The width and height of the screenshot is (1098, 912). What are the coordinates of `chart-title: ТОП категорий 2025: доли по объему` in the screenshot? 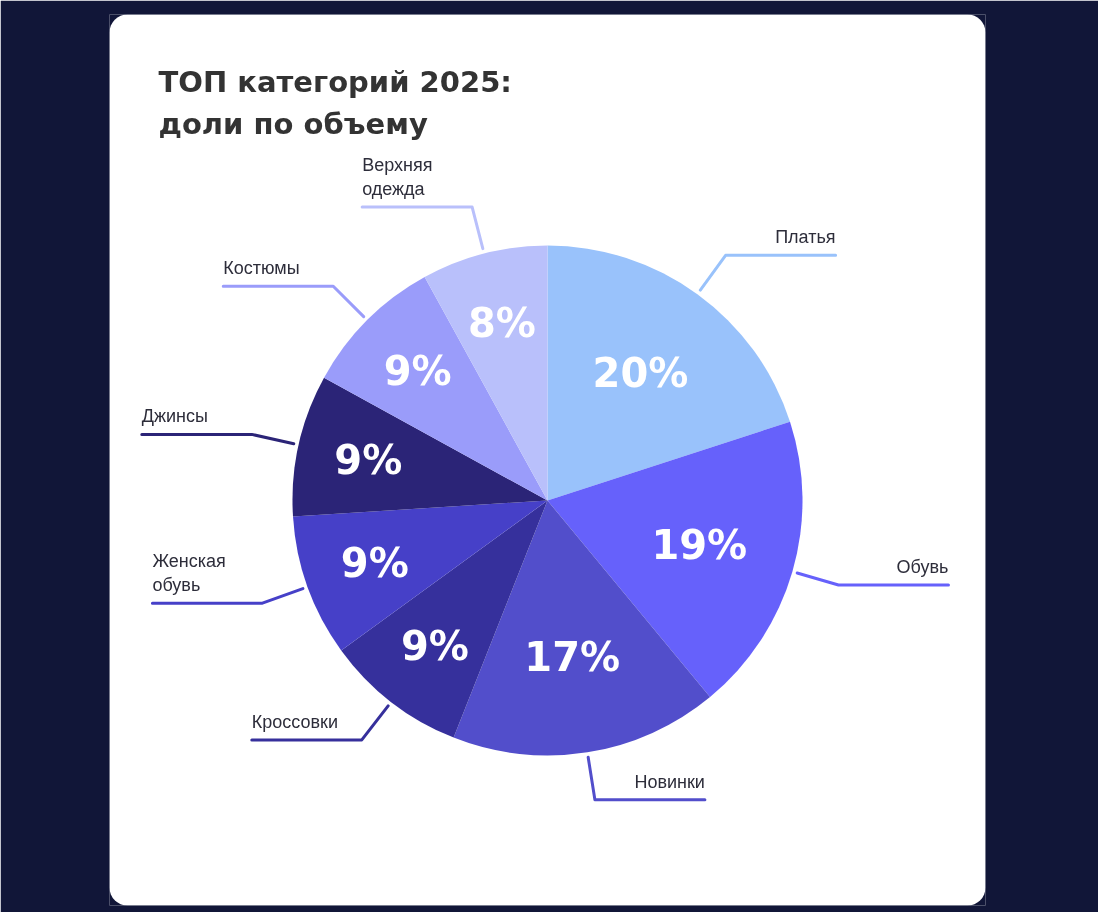 It's located at (335, 102).